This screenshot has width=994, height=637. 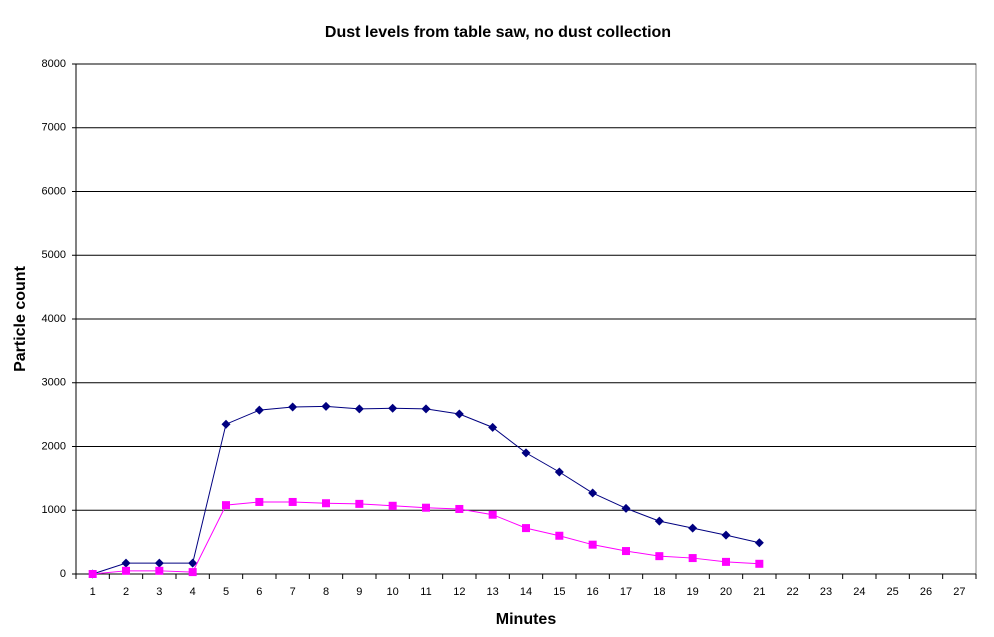 What do you see at coordinates (793, 592) in the screenshot?
I see `x-tick-label: 22` at bounding box center [793, 592].